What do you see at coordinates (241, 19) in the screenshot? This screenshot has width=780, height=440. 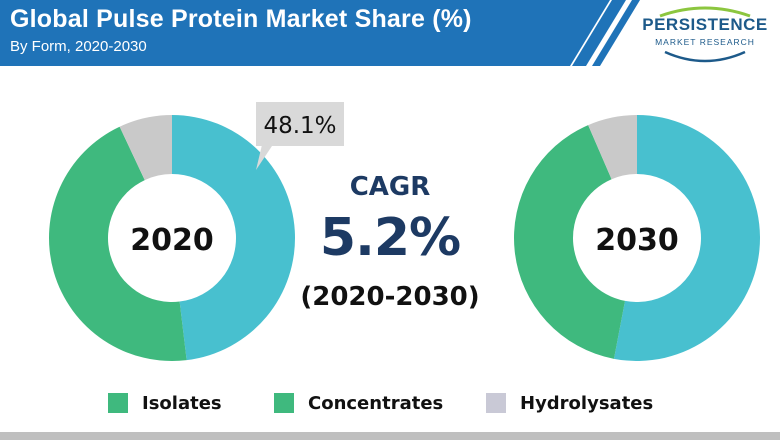 I see `page-title: Global Pulse Protein Market Share (%)` at bounding box center [241, 19].